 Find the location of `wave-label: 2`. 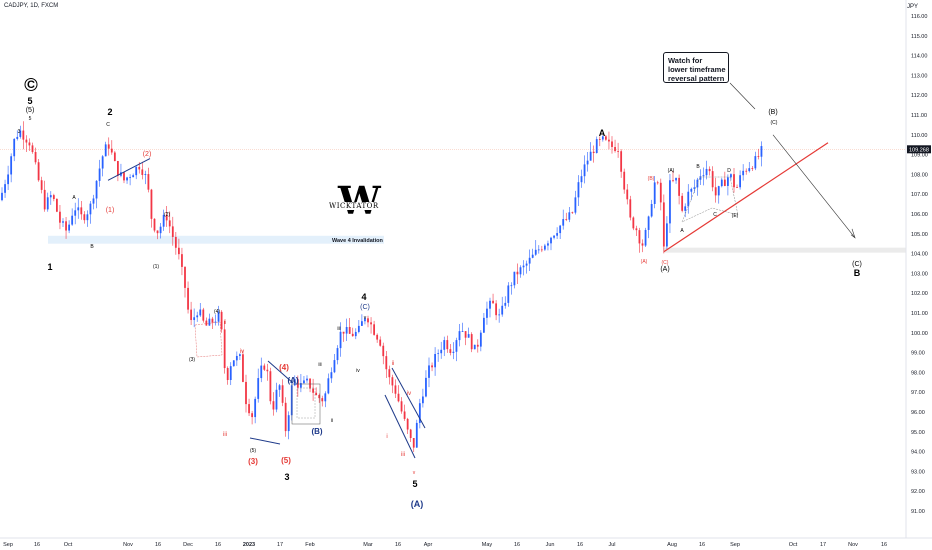

wave-label: 2 is located at coordinates (109, 112).